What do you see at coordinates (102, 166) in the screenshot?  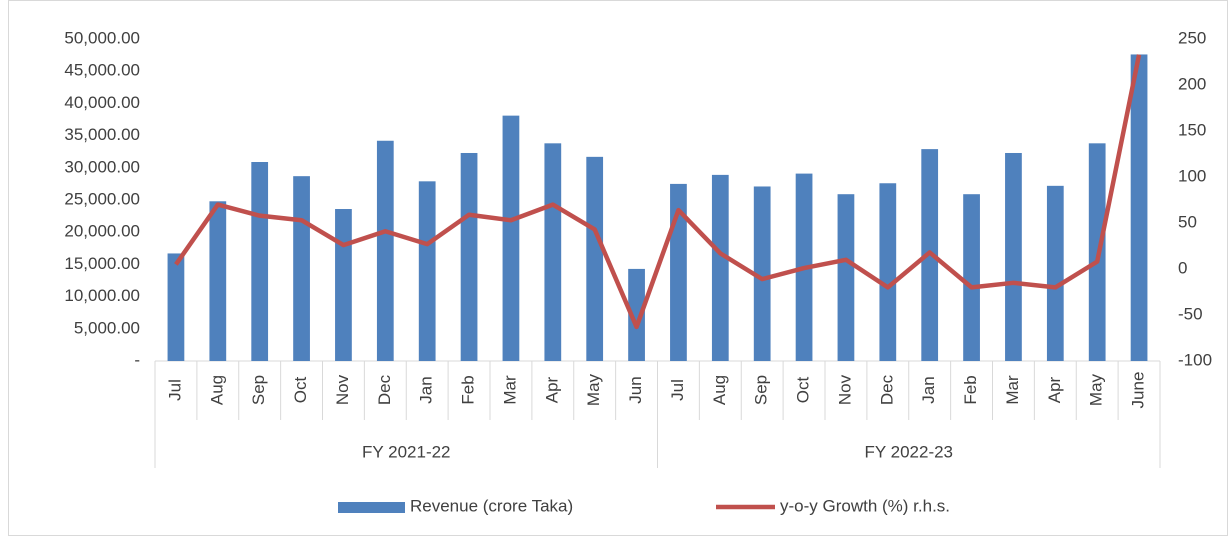 I see `y-tick-label: 30,000.00` at bounding box center [102, 166].